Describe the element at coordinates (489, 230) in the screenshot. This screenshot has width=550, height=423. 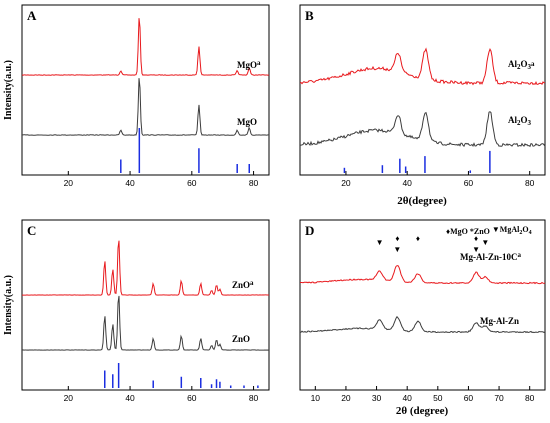
I see `legend: ♦MgO *ZnO ▼MgAl2O4` at that location.